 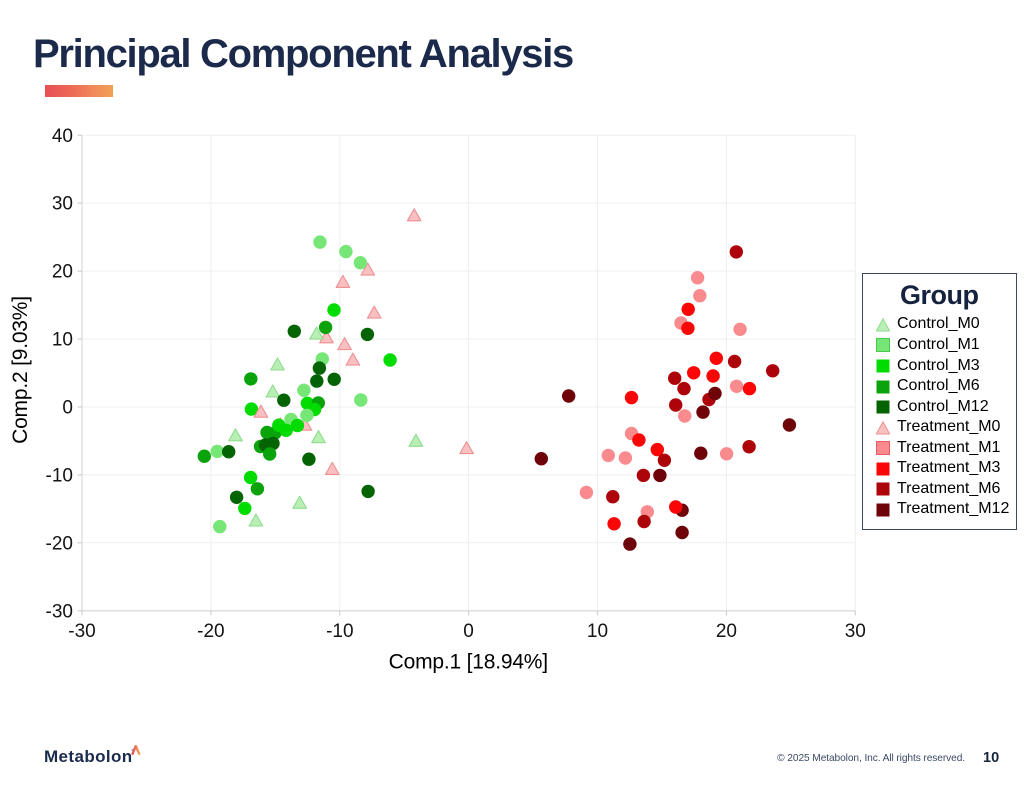 I want to click on svg-text: 40, so click(x=62, y=136).